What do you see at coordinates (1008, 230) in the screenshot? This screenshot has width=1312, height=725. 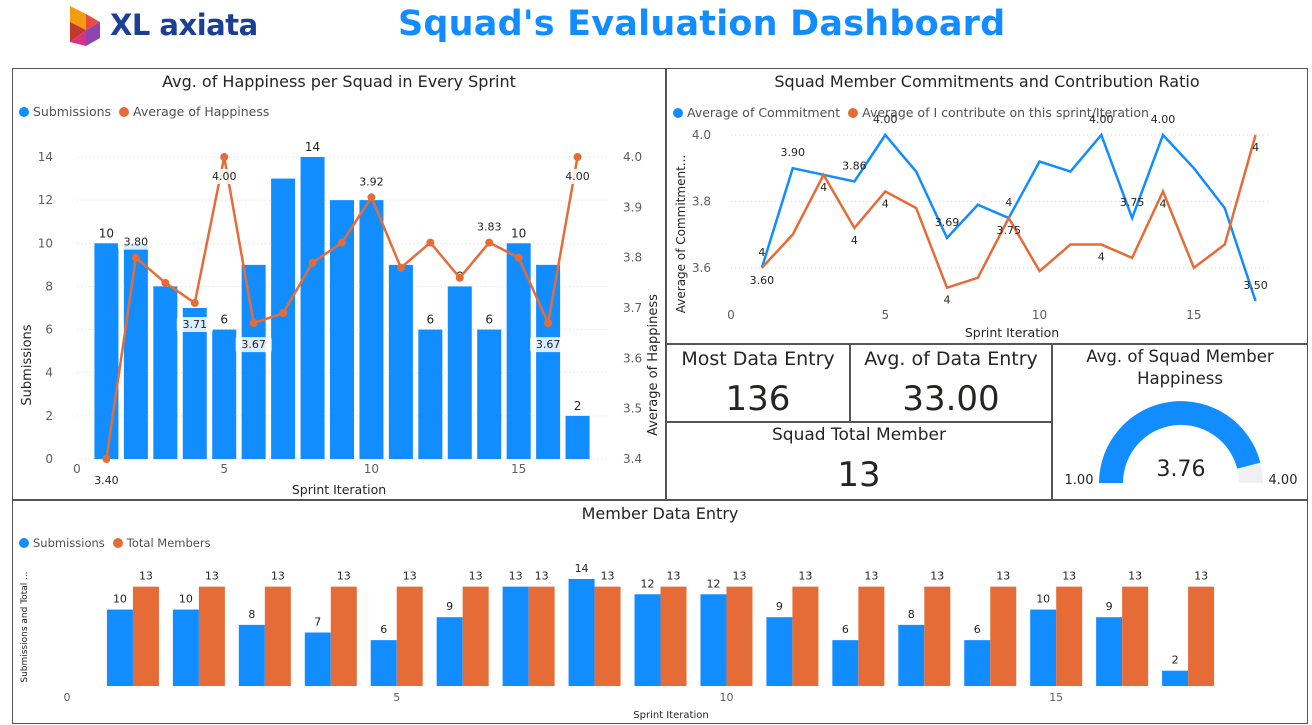 I see `line-data-label: 3.75` at bounding box center [1008, 230].